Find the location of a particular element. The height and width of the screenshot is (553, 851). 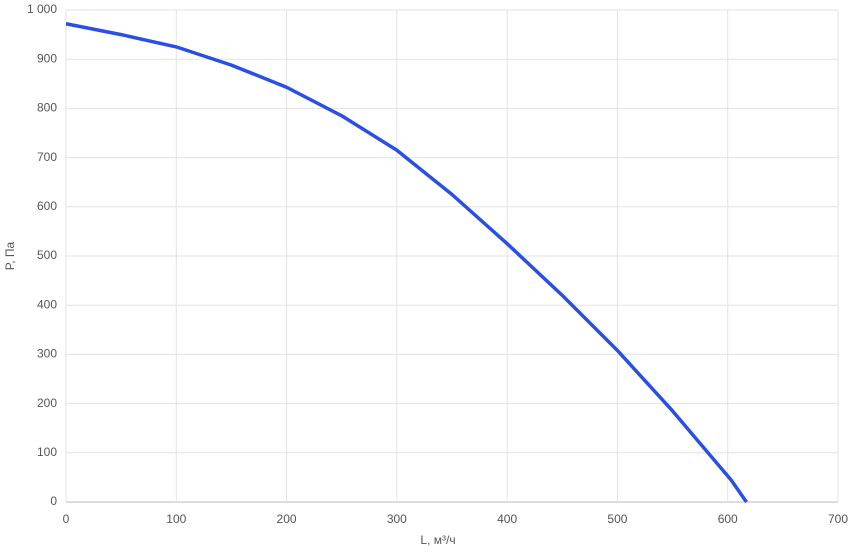

y-tick-label: 900 is located at coordinates (47, 58).